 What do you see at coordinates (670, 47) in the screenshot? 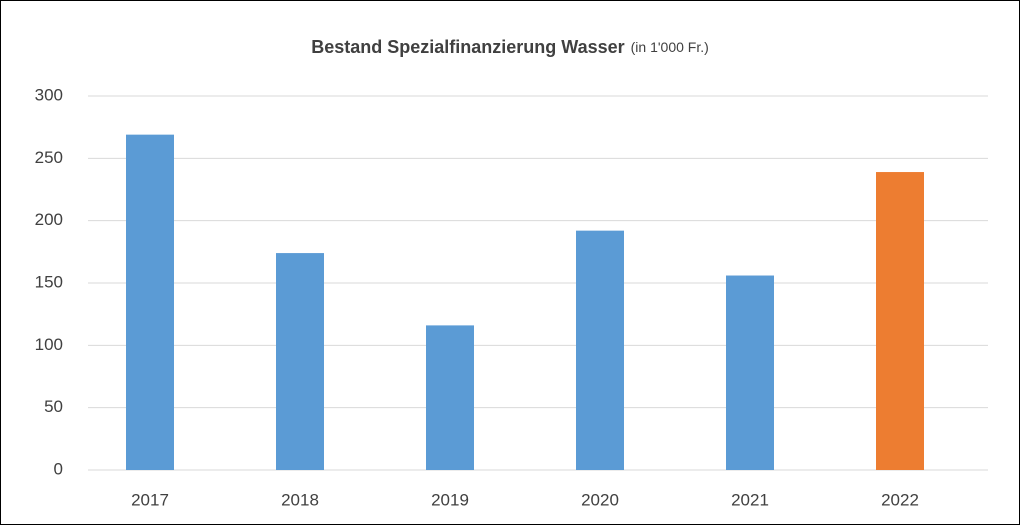
I see `title-note: (in 1'000 Fr.)` at bounding box center [670, 47].